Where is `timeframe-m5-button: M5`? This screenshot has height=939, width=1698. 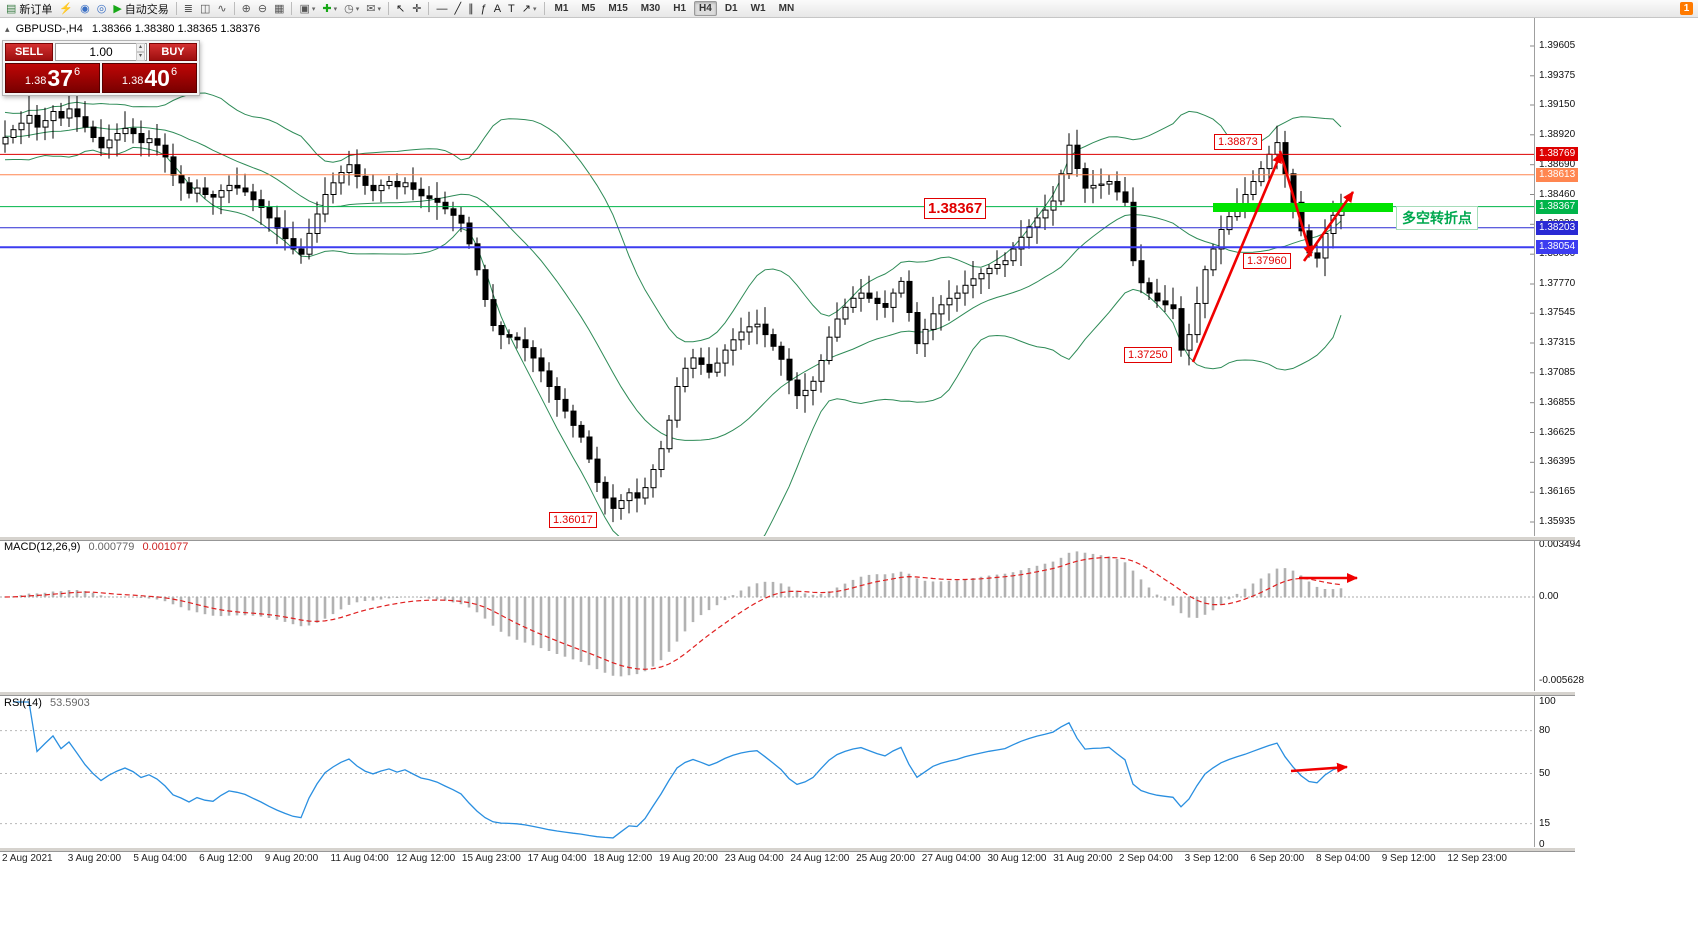
timeframe-m5-button: M5 is located at coordinates (588, 8).